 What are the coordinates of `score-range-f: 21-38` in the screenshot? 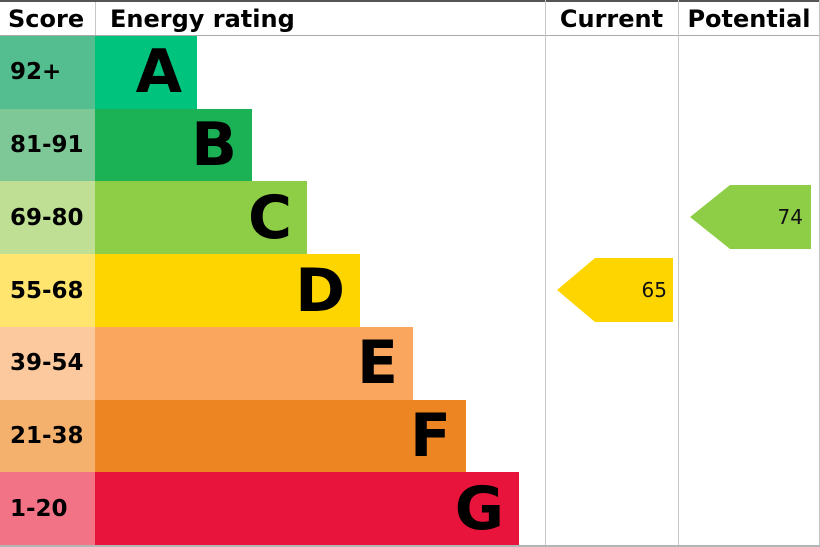 It's located at (47, 436).